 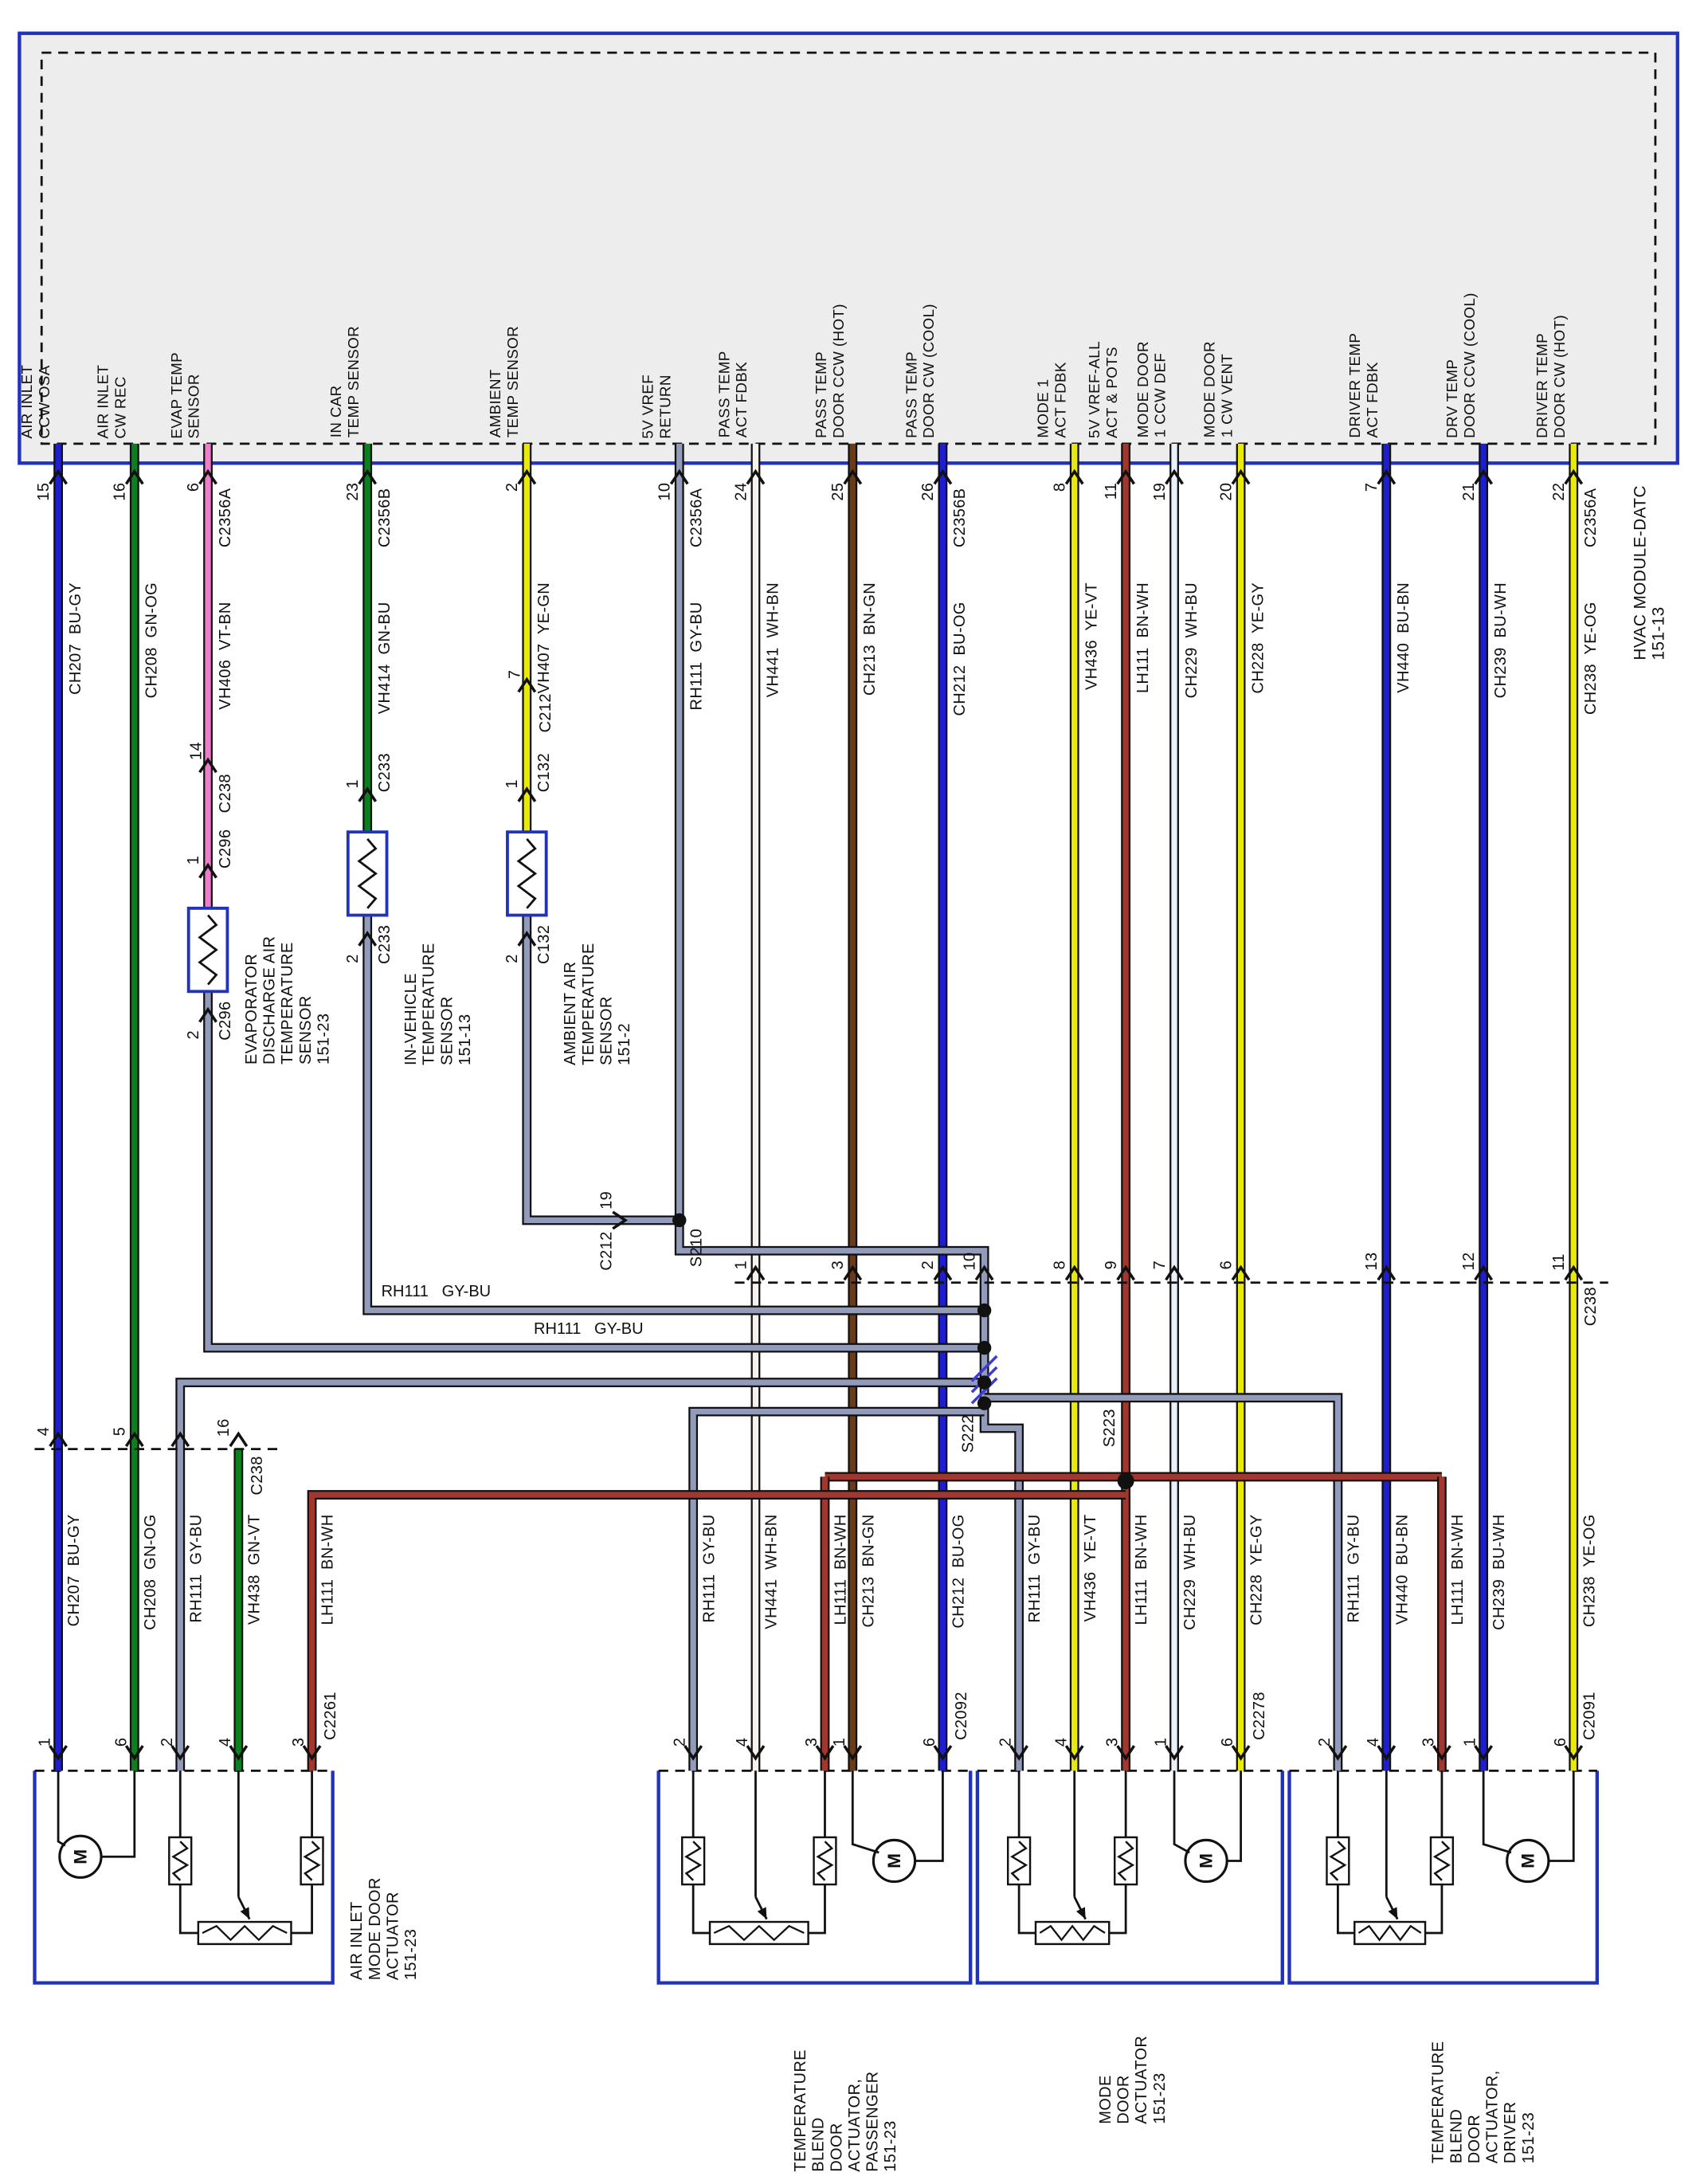 I want to click on wire-outline-rh111-evap-return, so click(x=594, y=1172).